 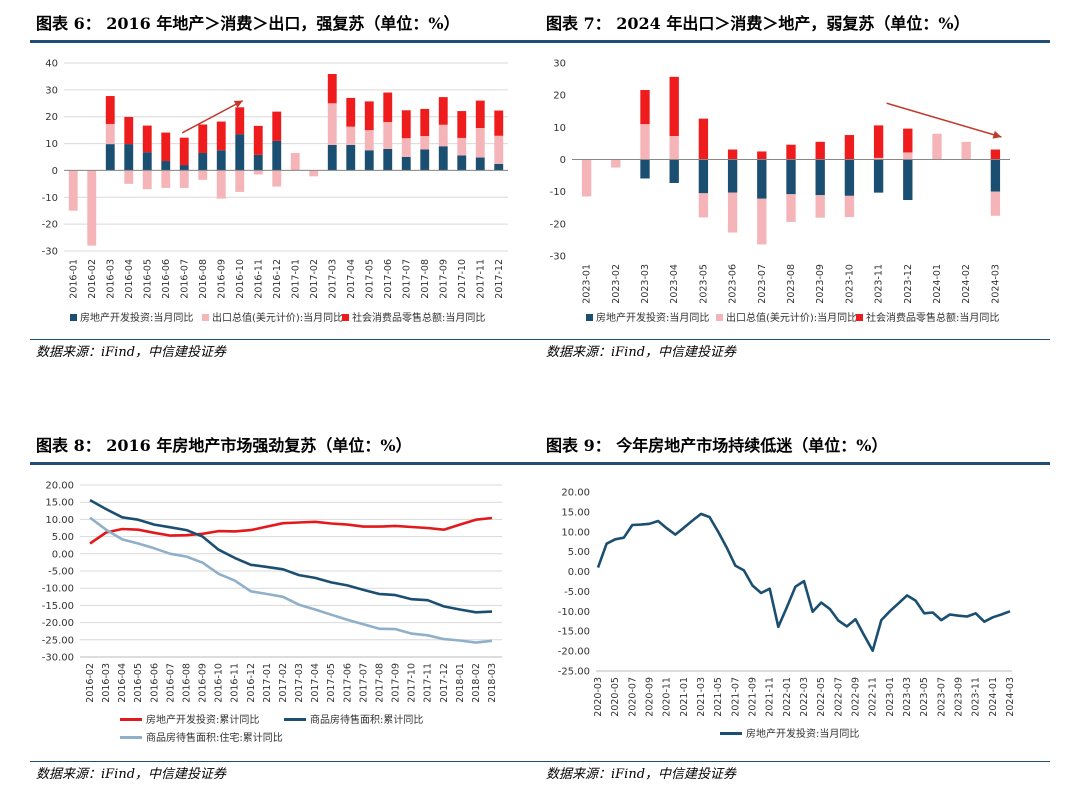 What do you see at coordinates (650, 697) in the screenshot?
I see `c9-x-tick-label: 2020-09` at bounding box center [650, 697].